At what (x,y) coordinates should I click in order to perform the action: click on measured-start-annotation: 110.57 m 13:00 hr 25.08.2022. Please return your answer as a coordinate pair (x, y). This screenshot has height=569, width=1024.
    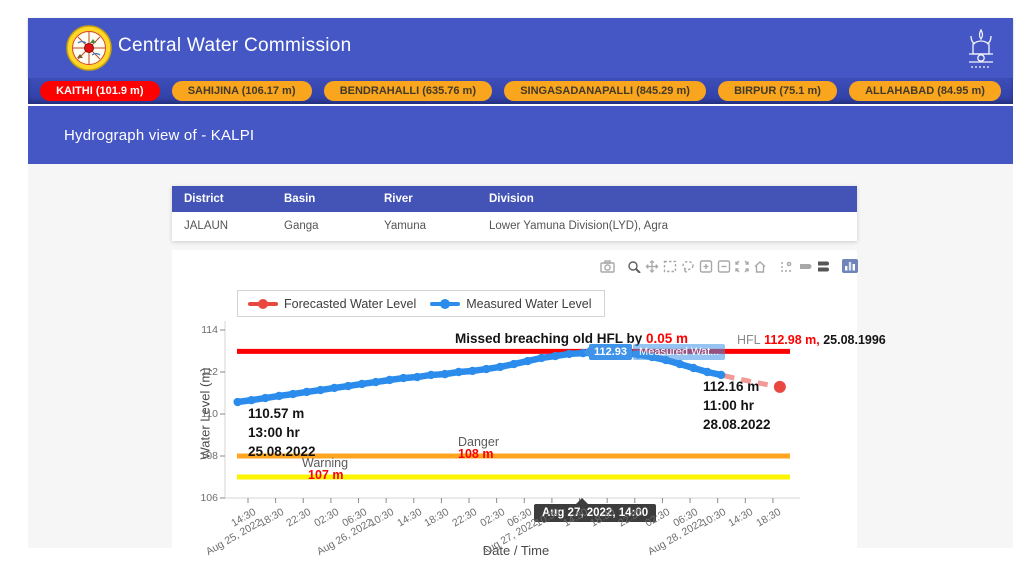
    Looking at the image, I should click on (282, 432).